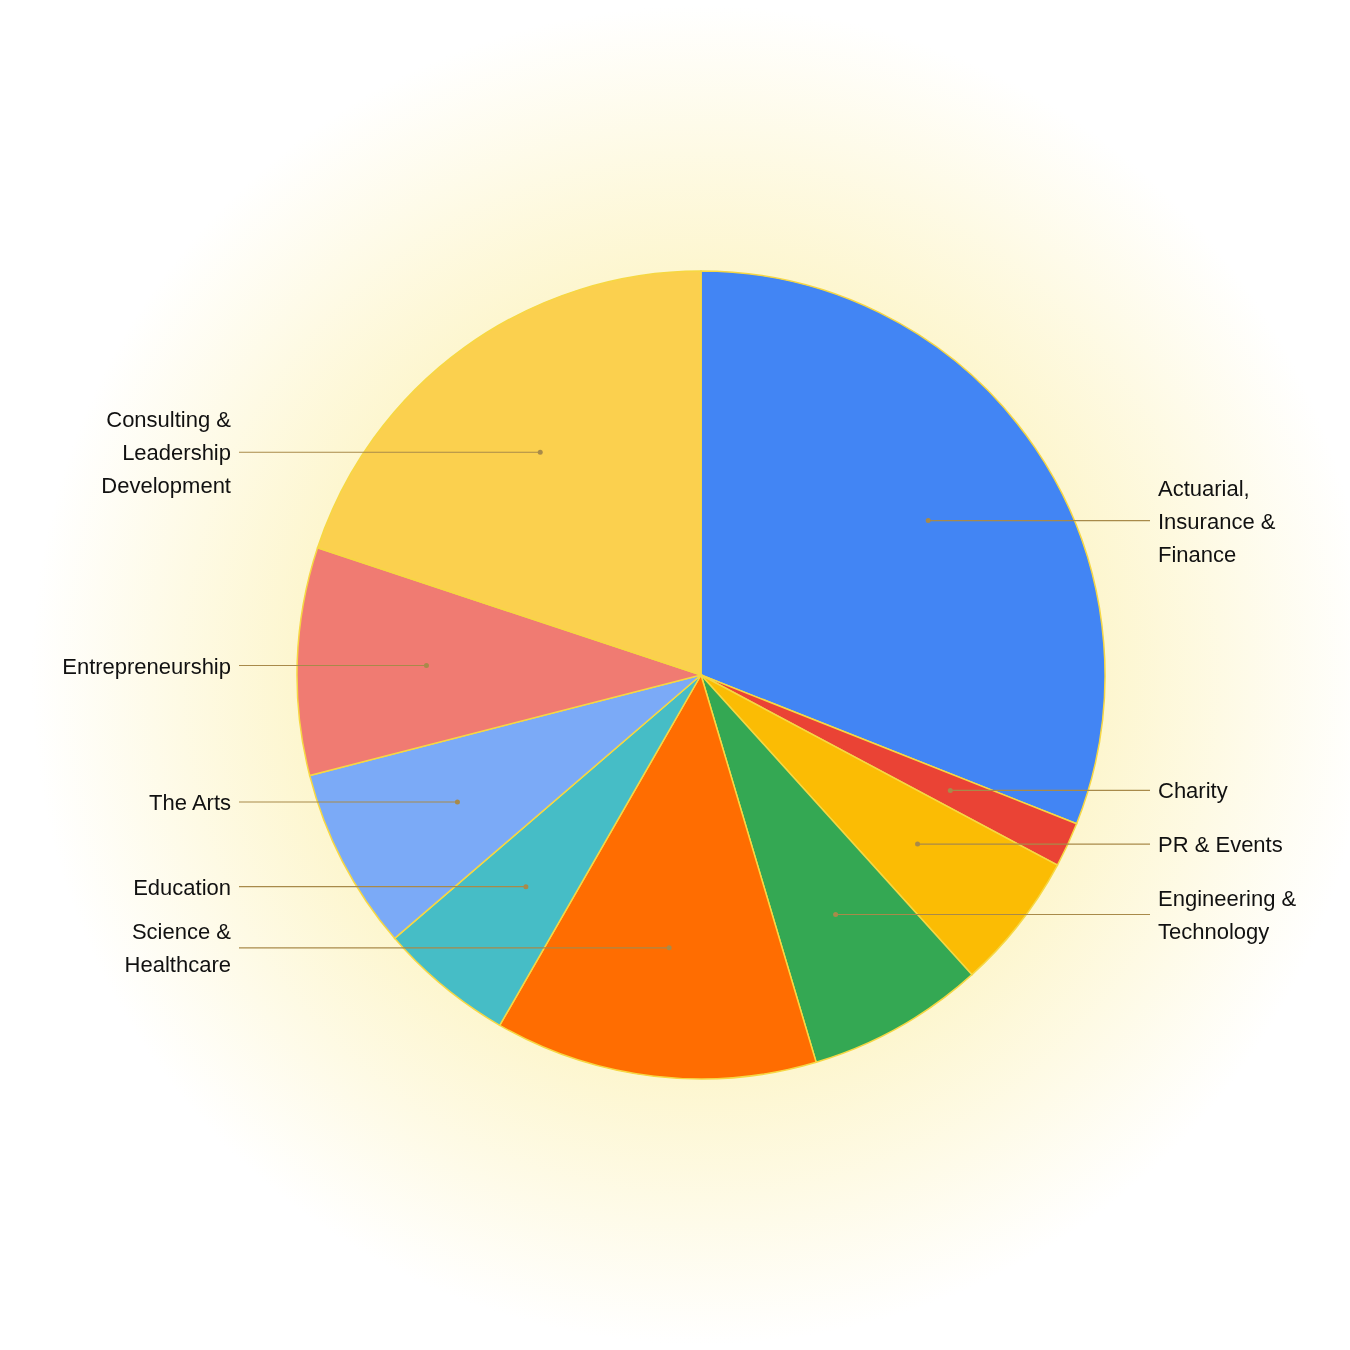 Image resolution: width=1350 pixels, height=1350 pixels. I want to click on slice-label: Engineering & Technology, so click(1227, 914).